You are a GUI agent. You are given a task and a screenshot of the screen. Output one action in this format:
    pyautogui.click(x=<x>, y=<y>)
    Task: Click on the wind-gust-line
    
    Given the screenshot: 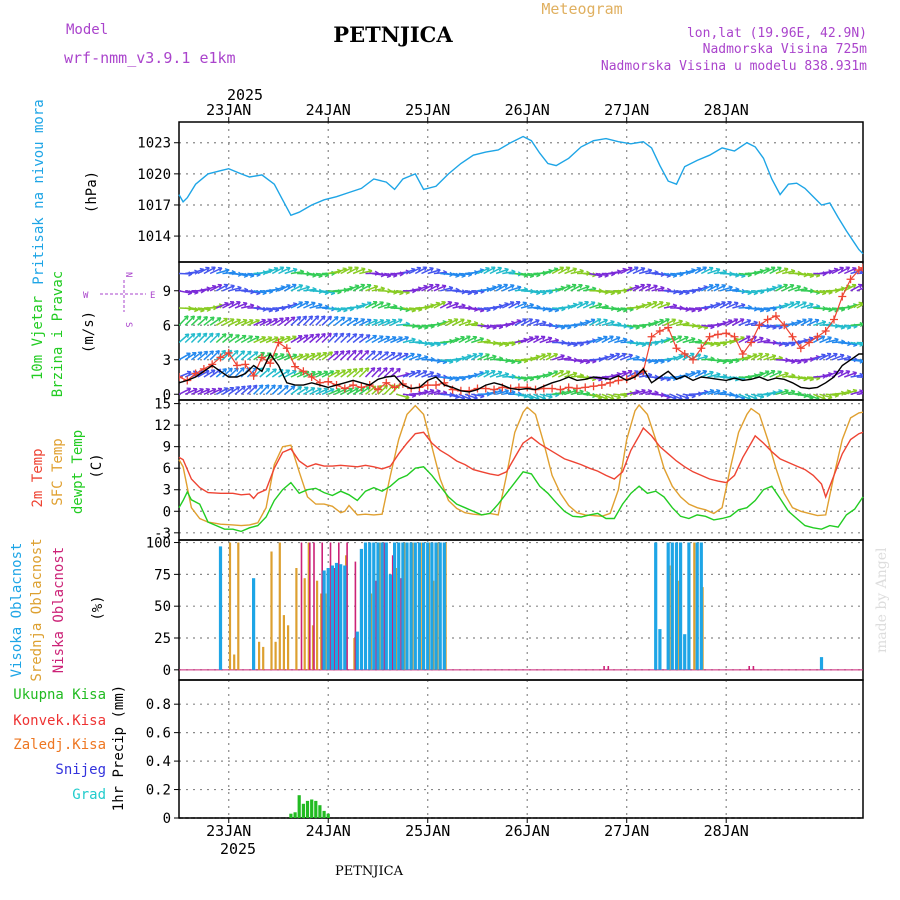 What is the action you would take?
    pyautogui.click(x=521, y=329)
    